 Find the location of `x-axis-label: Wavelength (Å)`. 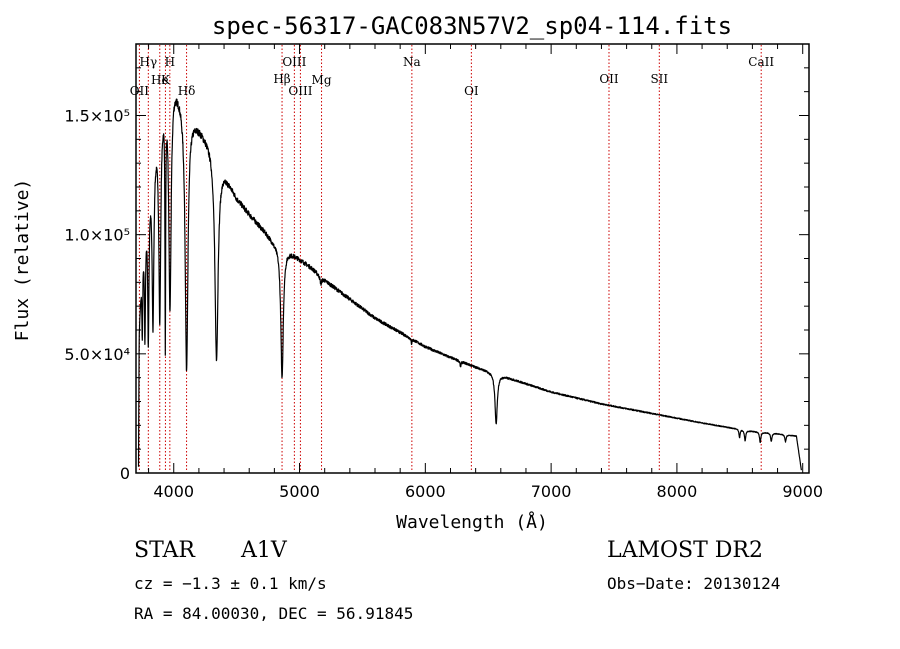

x-axis-label: Wavelength (Å) is located at coordinates (472, 522).